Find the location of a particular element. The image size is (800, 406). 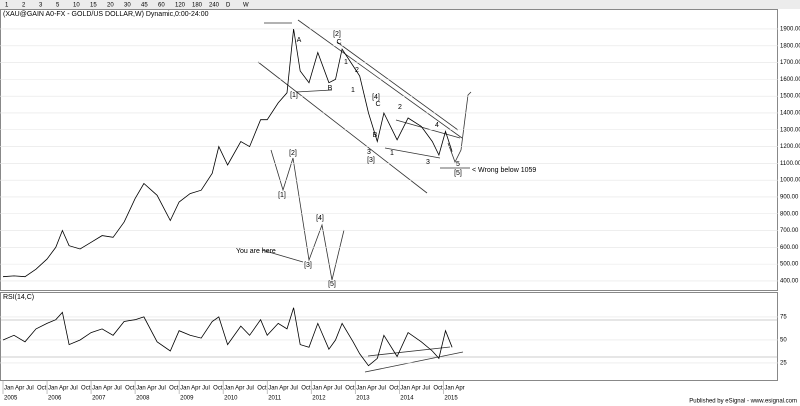

wave-label: A is located at coordinates (299, 40).